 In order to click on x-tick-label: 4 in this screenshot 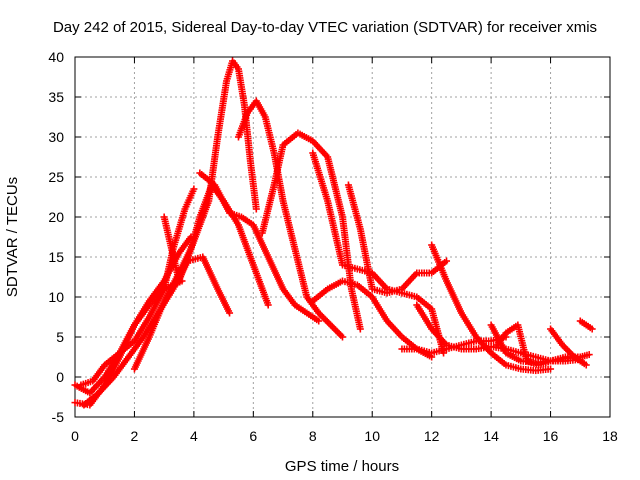, I will do `click(194, 436)`.